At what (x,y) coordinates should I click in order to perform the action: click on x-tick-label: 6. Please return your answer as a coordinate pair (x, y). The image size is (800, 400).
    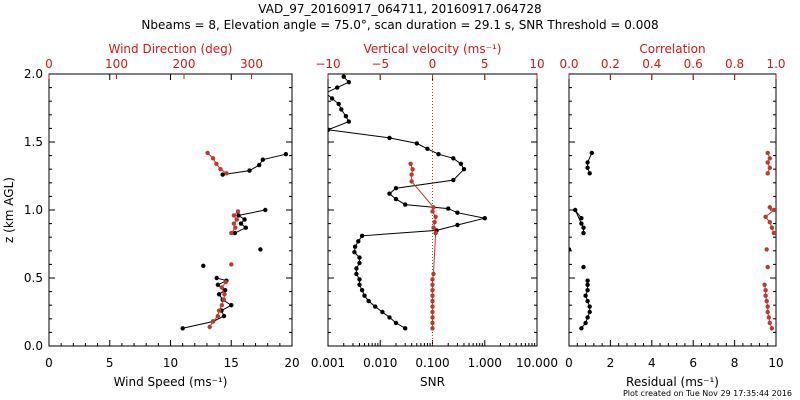
    Looking at the image, I should click on (693, 363).